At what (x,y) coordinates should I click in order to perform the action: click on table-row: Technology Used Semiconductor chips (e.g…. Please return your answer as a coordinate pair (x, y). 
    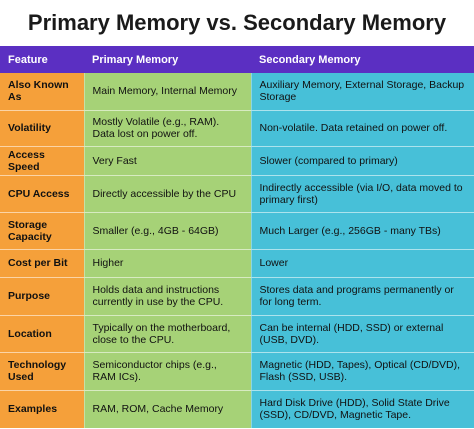
    Looking at the image, I should click on (237, 371).